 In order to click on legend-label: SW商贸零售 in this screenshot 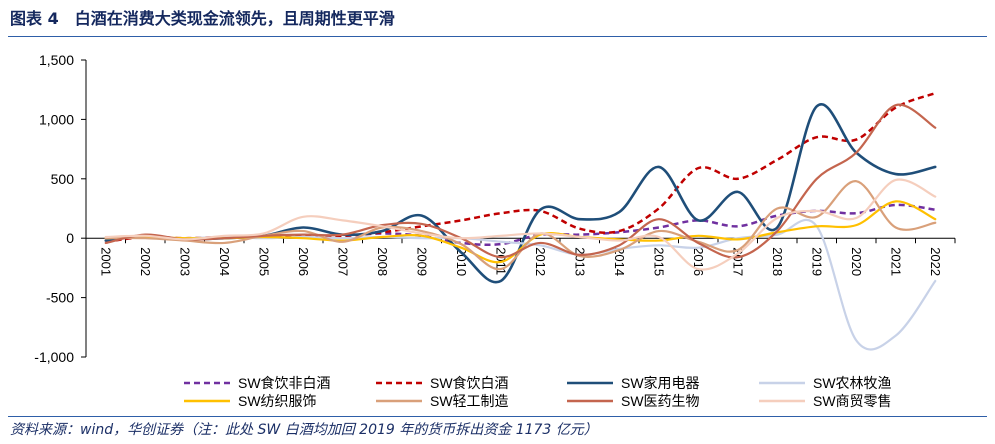, I will do `click(852, 401)`.